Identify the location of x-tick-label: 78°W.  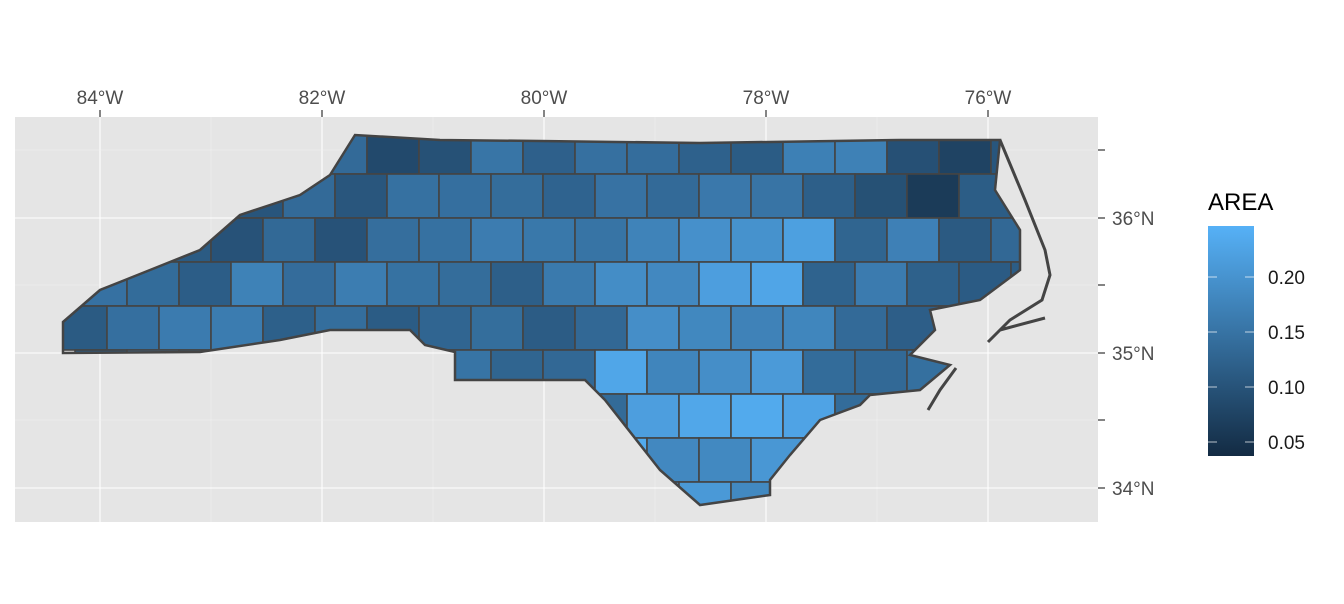
(766, 98).